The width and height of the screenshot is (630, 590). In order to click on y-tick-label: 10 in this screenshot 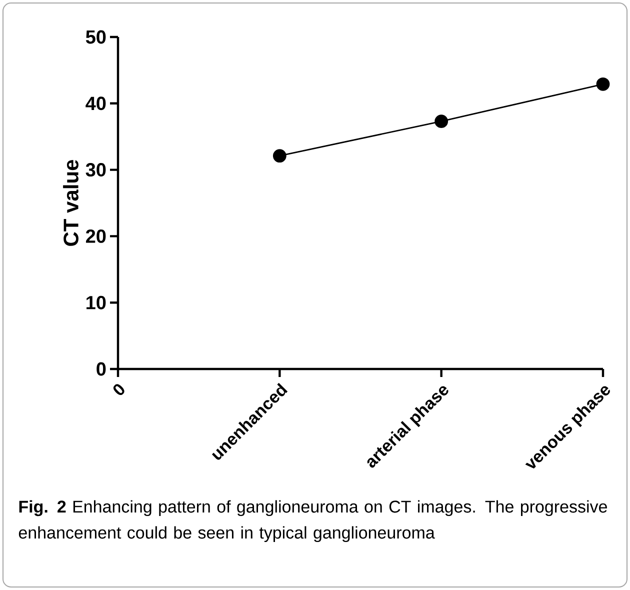, I will do `click(96, 303)`.